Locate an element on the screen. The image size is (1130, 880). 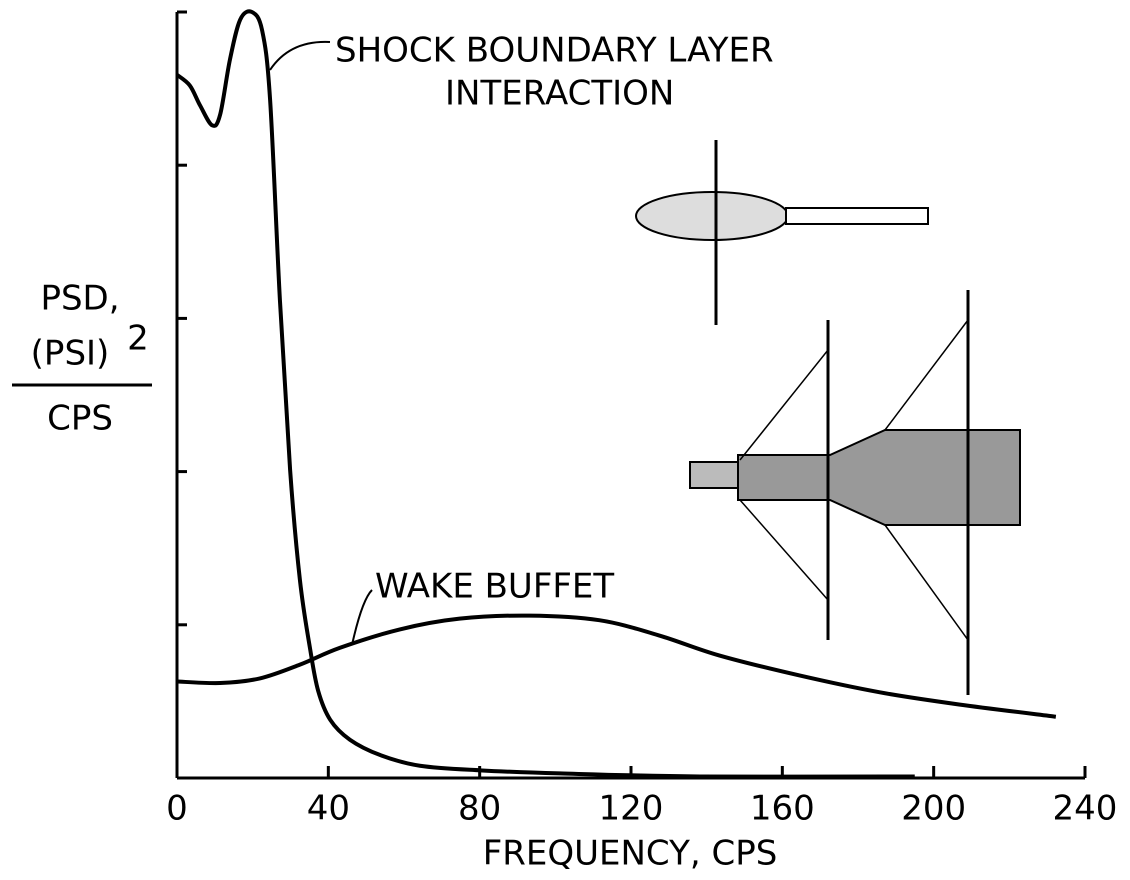
x-tick-label: 240 is located at coordinates (1085, 809).